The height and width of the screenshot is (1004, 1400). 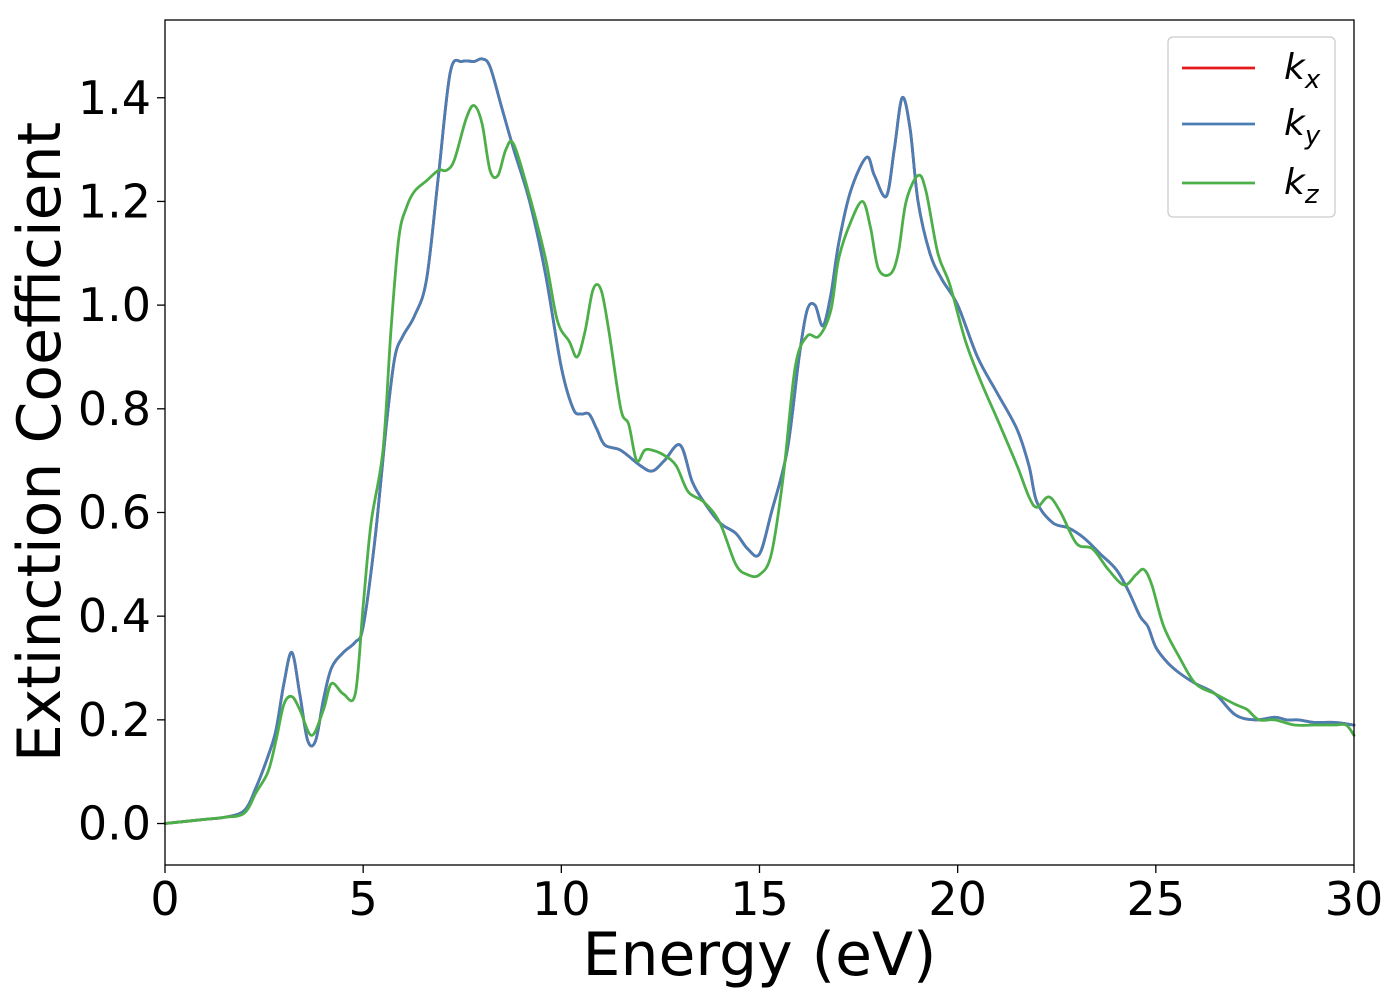 What do you see at coordinates (1302, 186) in the screenshot?
I see `legend-label-kz: kz` at bounding box center [1302, 186].